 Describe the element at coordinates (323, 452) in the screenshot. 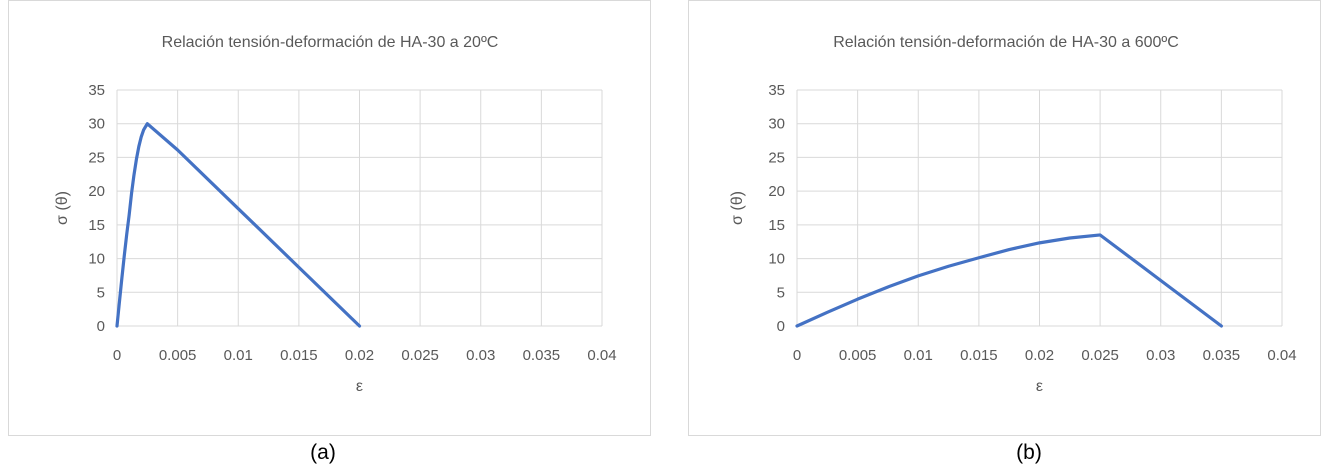

I see `caption-a: (a)` at that location.